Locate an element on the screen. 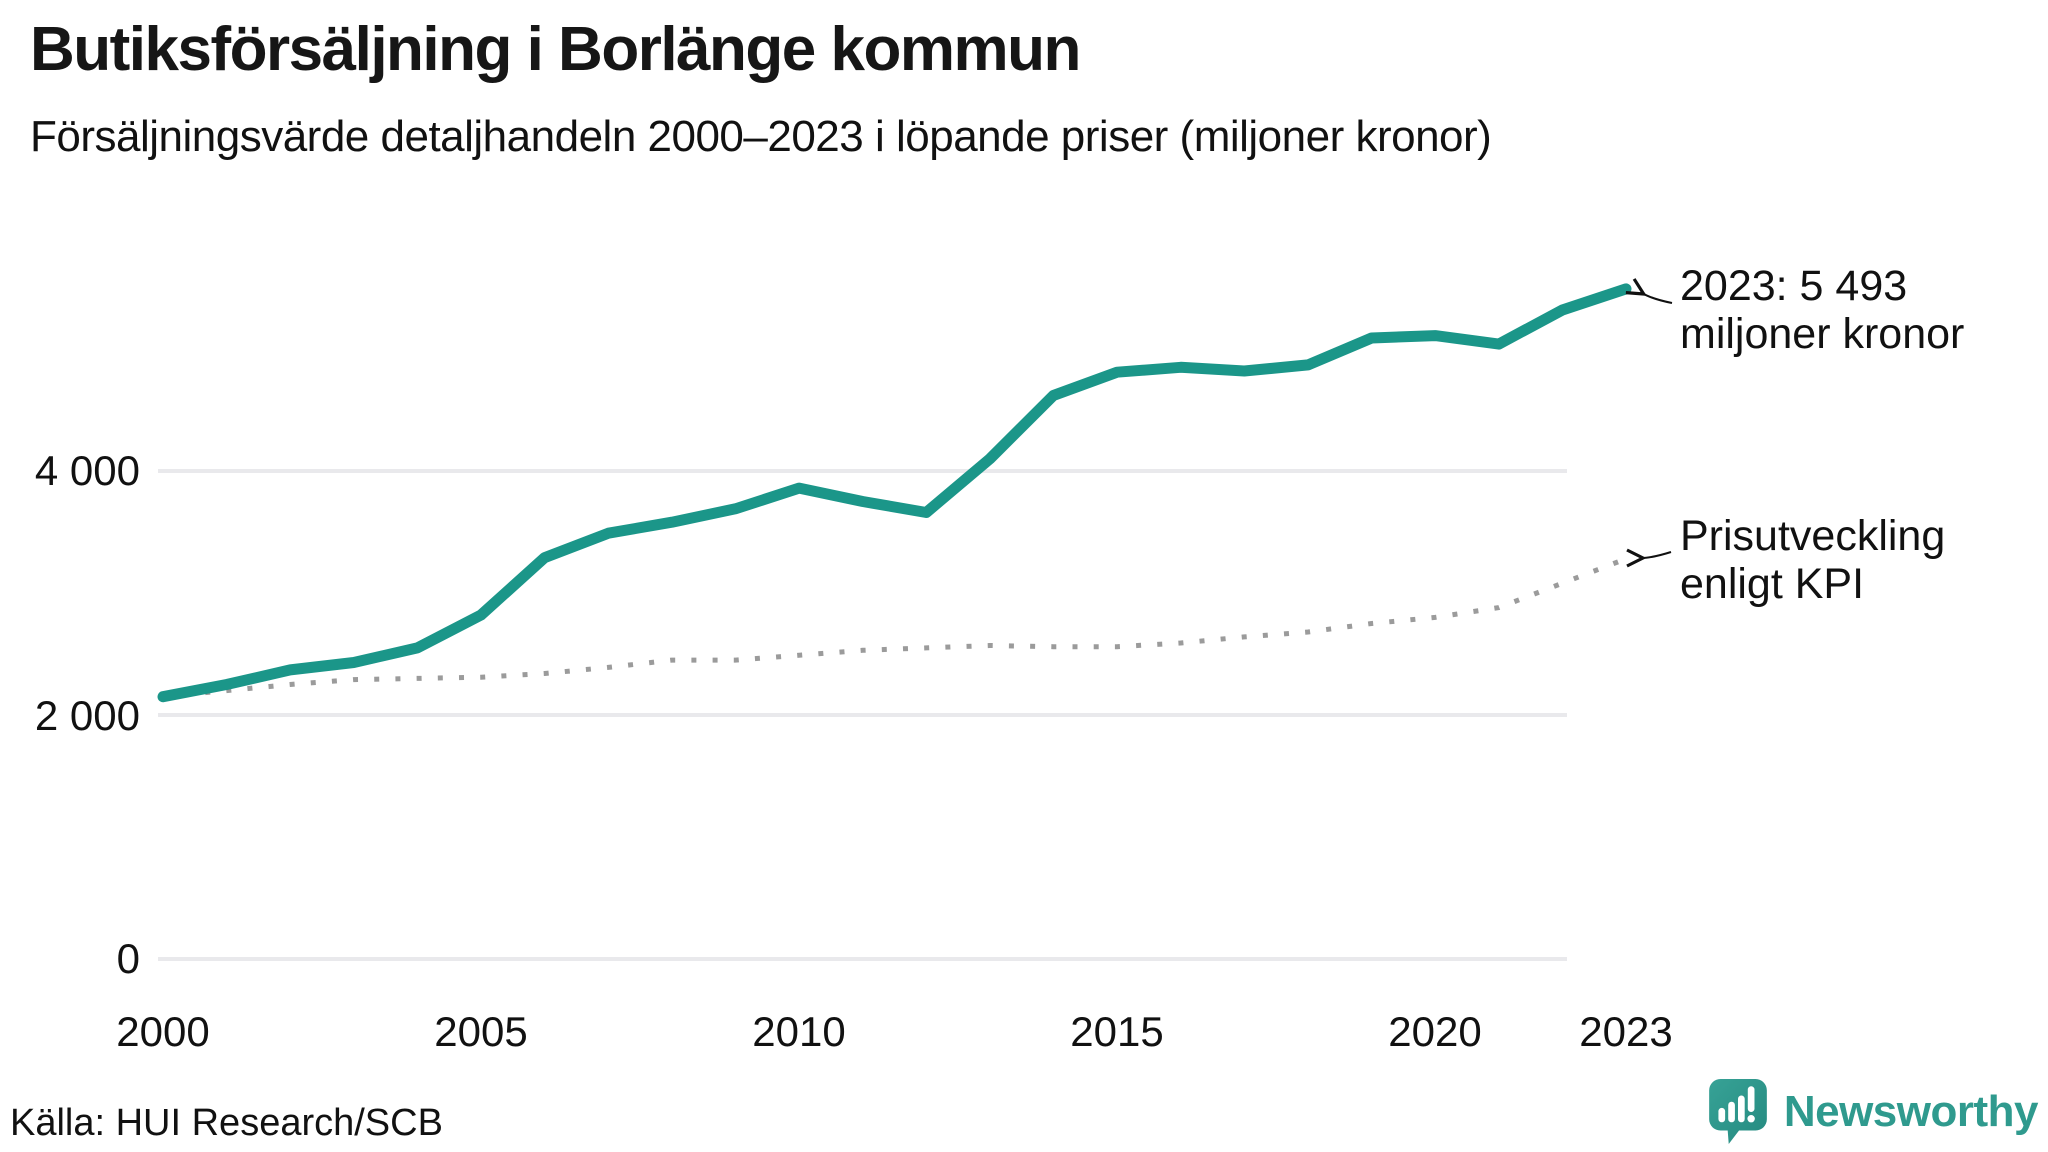  x-axis-tick-2010: 2010 is located at coordinates (799, 1031).